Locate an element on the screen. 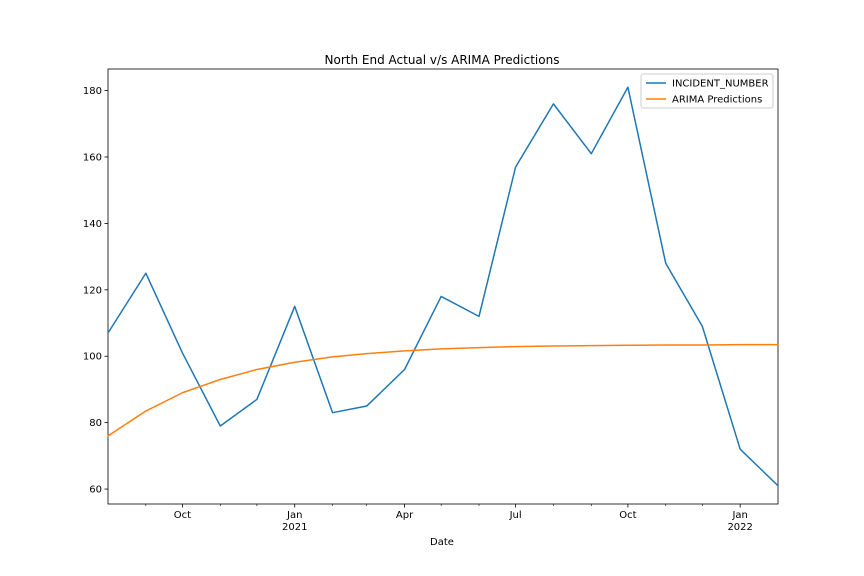  legend-box is located at coordinates (707, 91).